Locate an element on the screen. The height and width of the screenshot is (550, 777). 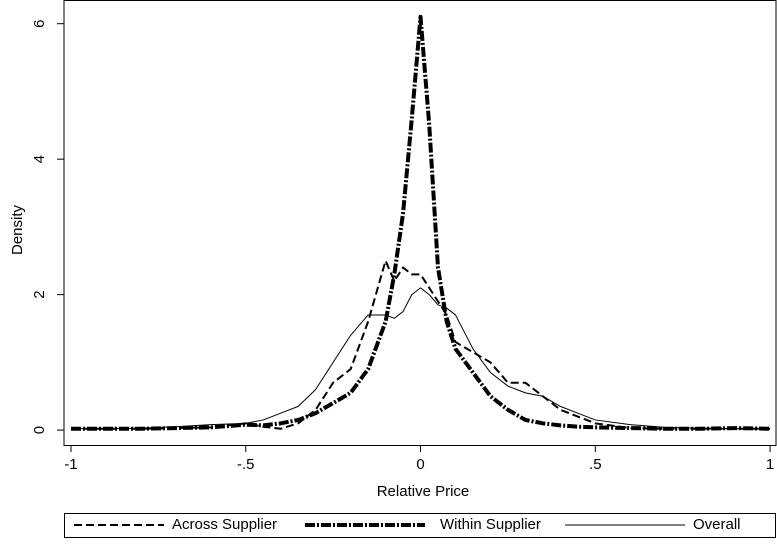
y-tick-label: 6 is located at coordinates (39, 24).